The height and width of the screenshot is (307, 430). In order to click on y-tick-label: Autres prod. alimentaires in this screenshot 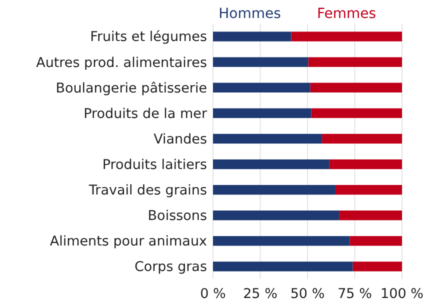, I will do `click(121, 62)`.